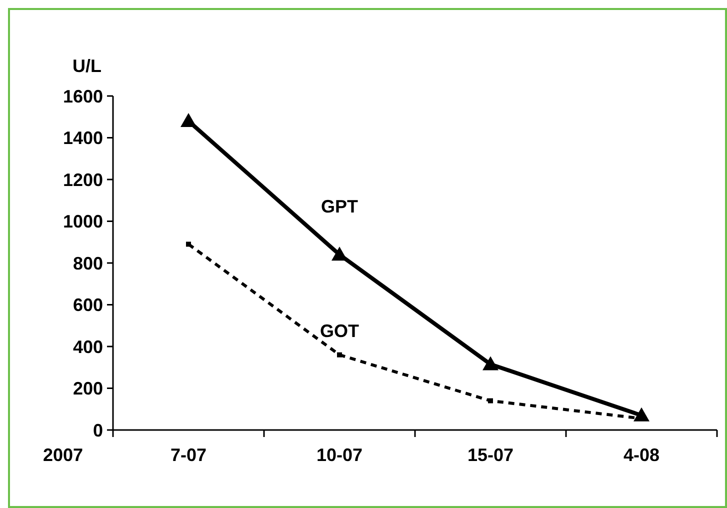 This screenshot has width=727, height=508. What do you see at coordinates (87, 66) in the screenshot?
I see `y-axis-title: U/L` at bounding box center [87, 66].